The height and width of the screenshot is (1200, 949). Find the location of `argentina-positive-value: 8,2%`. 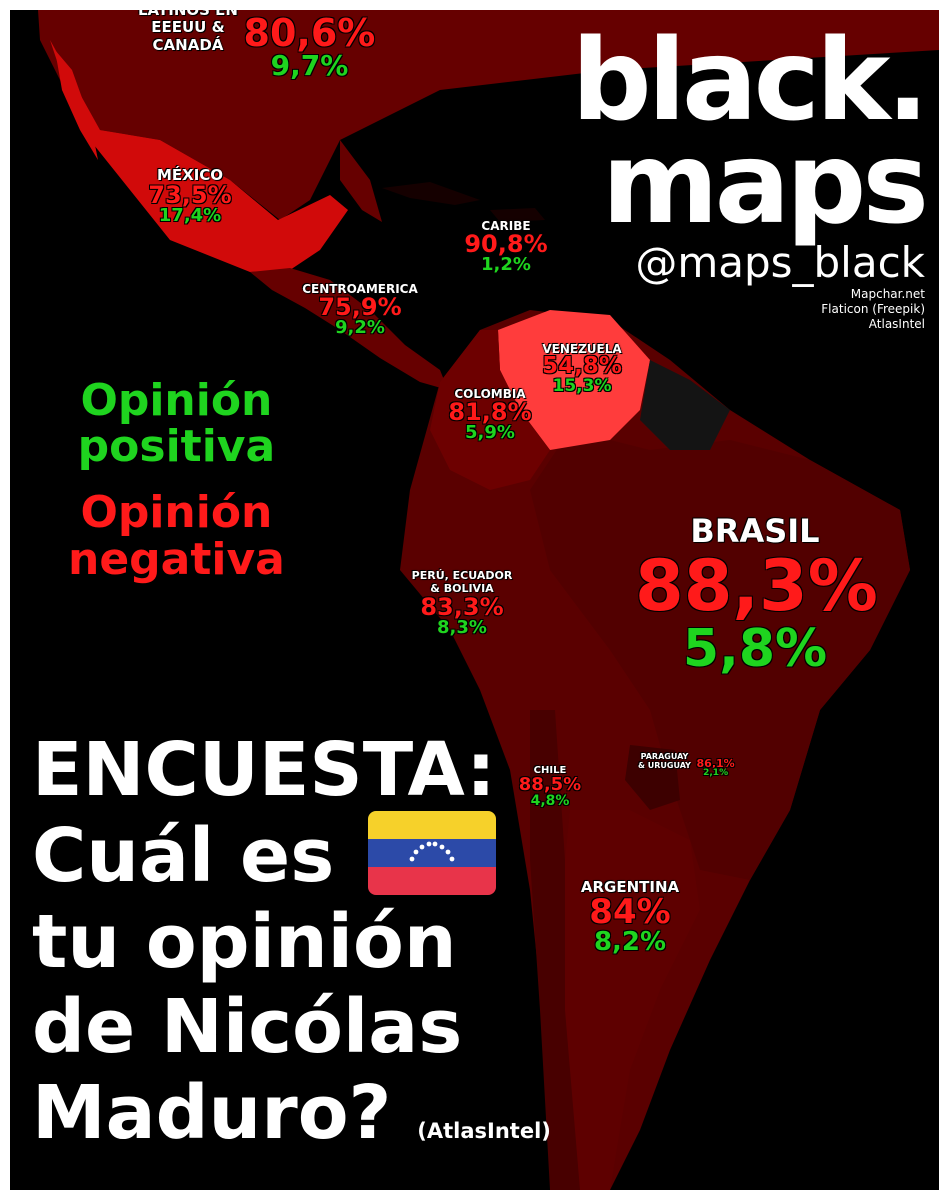

argentina-positive-value: 8,2% is located at coordinates (630, 942).